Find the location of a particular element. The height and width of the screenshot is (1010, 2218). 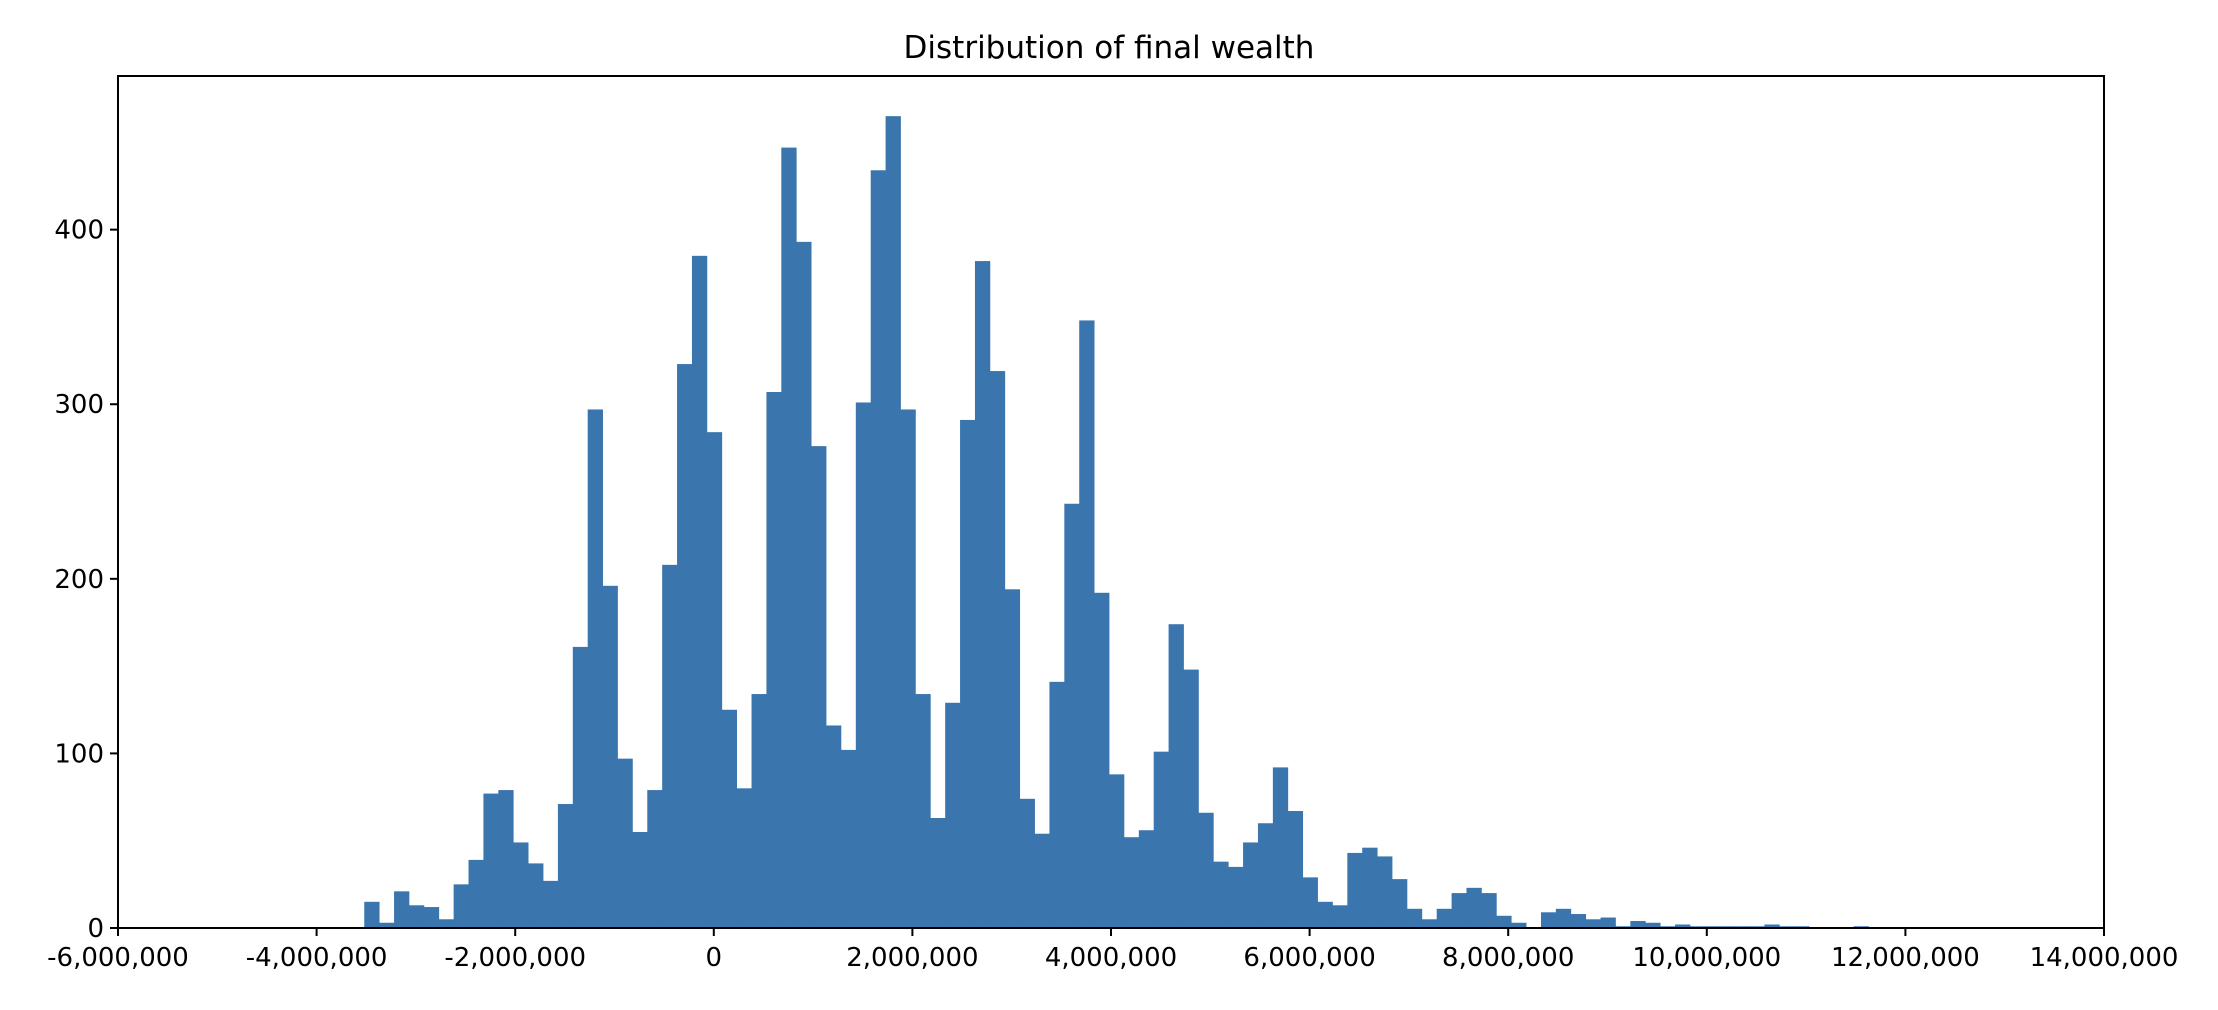

x-tick-label: 0 is located at coordinates (714, 958).